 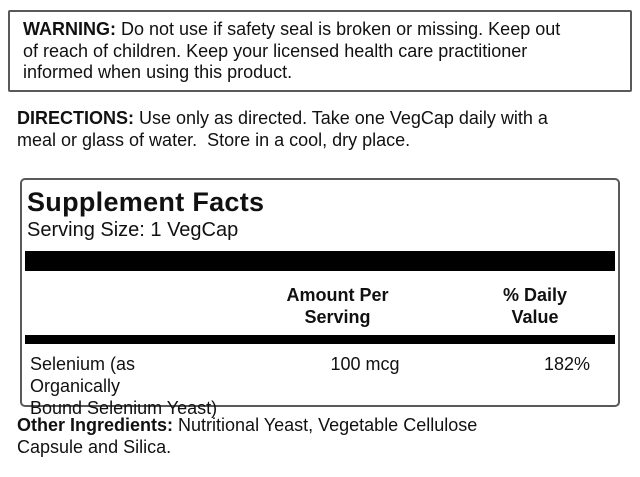 I want to click on other-ingredients-label: Other Ingredients:, so click(x=95, y=425).